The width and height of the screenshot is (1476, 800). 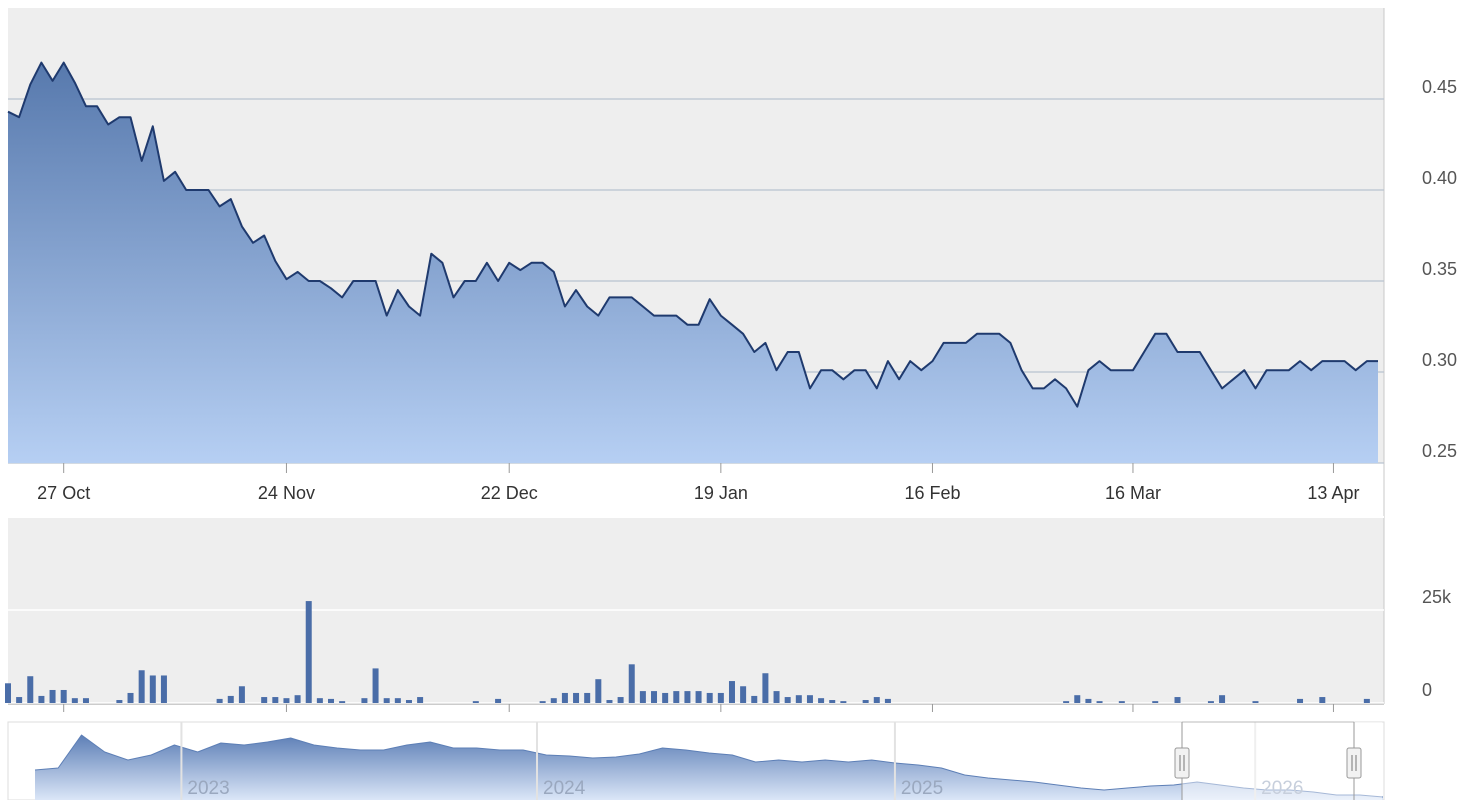 I want to click on x-tick-label: 16 Mar, so click(x=1133, y=493).